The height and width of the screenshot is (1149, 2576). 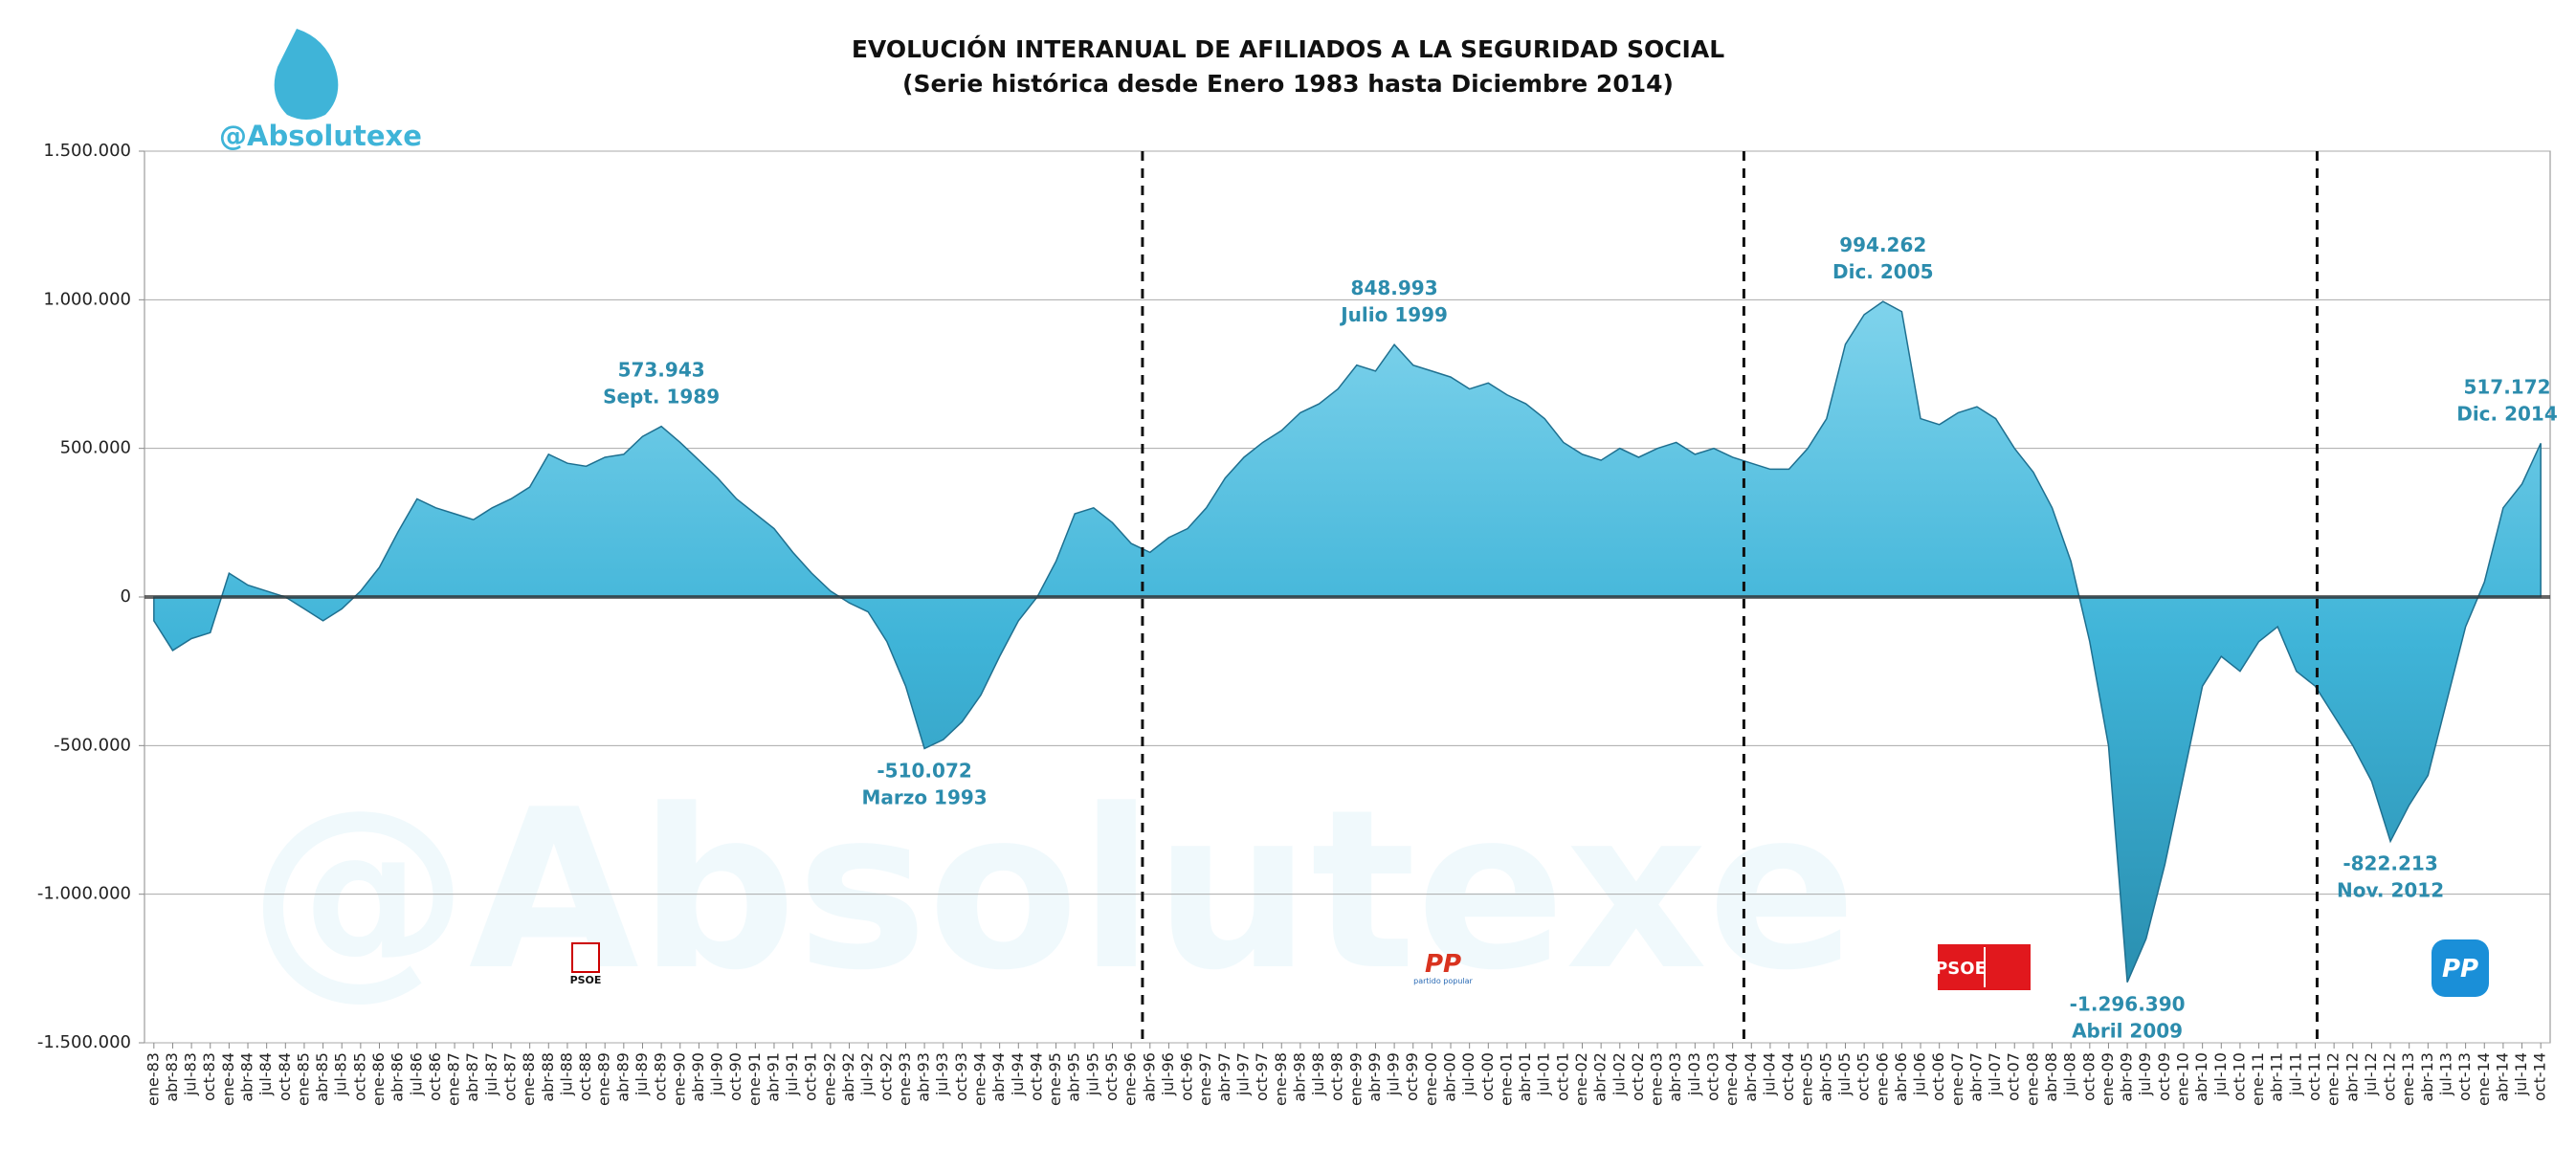 What do you see at coordinates (1443, 981) in the screenshot?
I see `logo-text: partido popular` at bounding box center [1443, 981].